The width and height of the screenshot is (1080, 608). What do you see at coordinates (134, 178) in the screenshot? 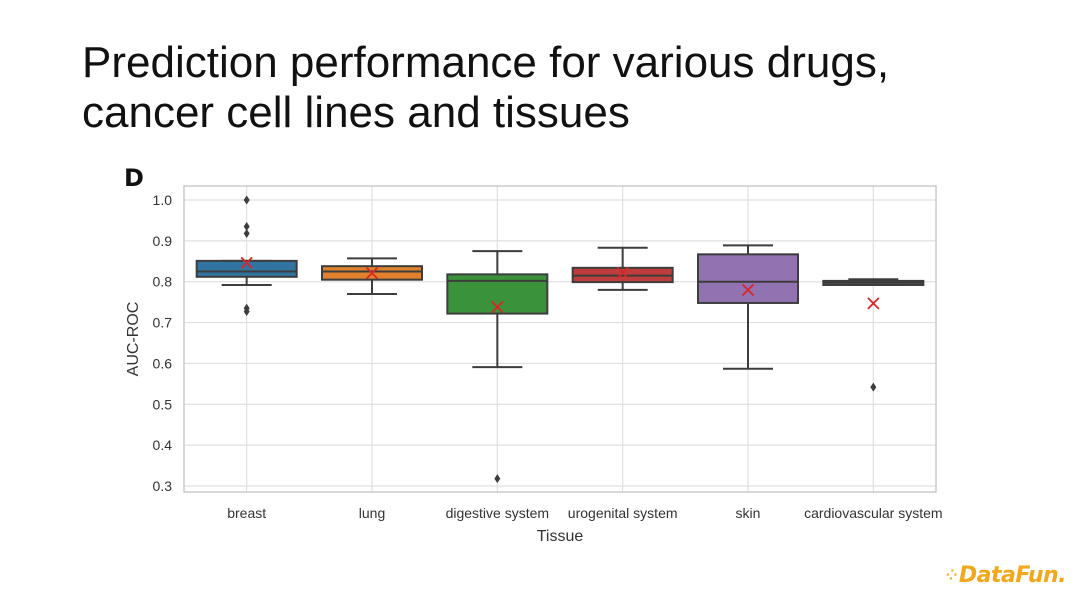
I see `panel-label: D` at bounding box center [134, 178].